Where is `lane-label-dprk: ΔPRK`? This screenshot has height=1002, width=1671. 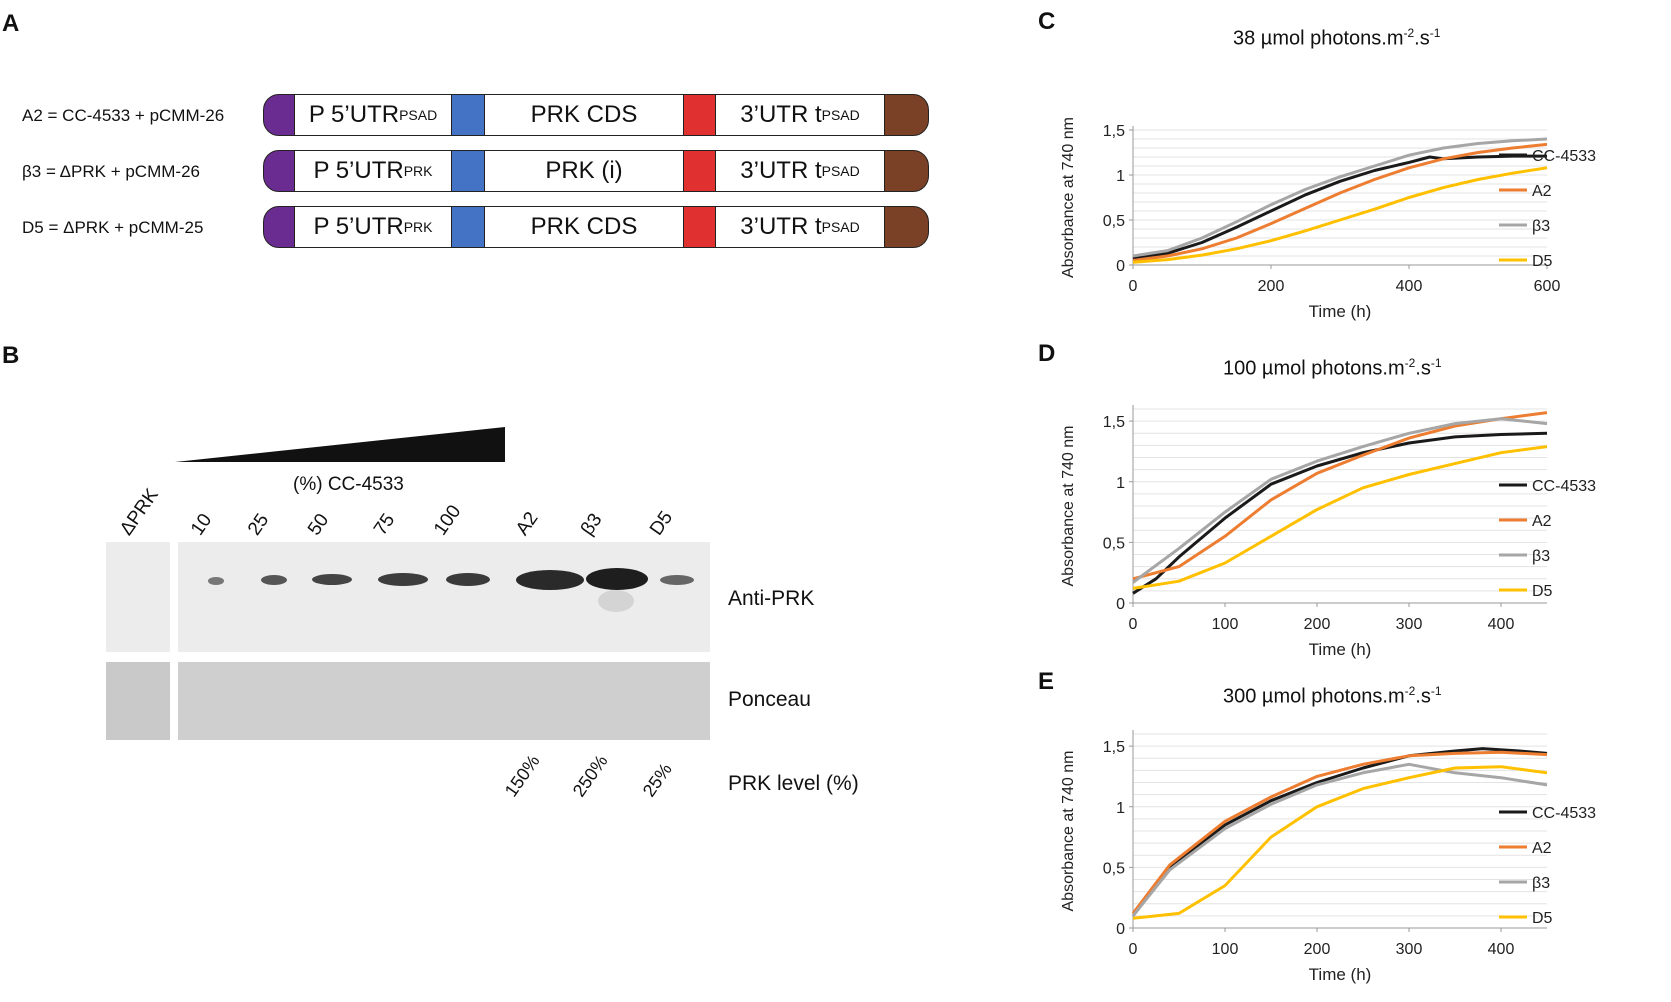 lane-label-dprk: ΔPRK is located at coordinates (139, 512).